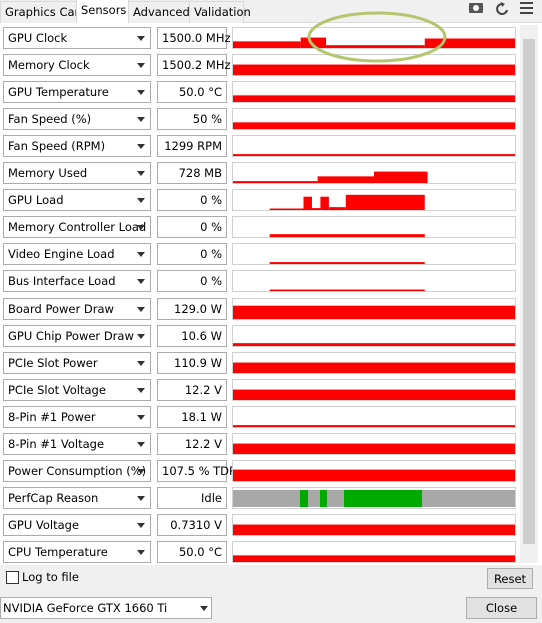 The height and width of the screenshot is (623, 542). I want to click on sensor-name: GPU Chip Power Draw, so click(77, 335).